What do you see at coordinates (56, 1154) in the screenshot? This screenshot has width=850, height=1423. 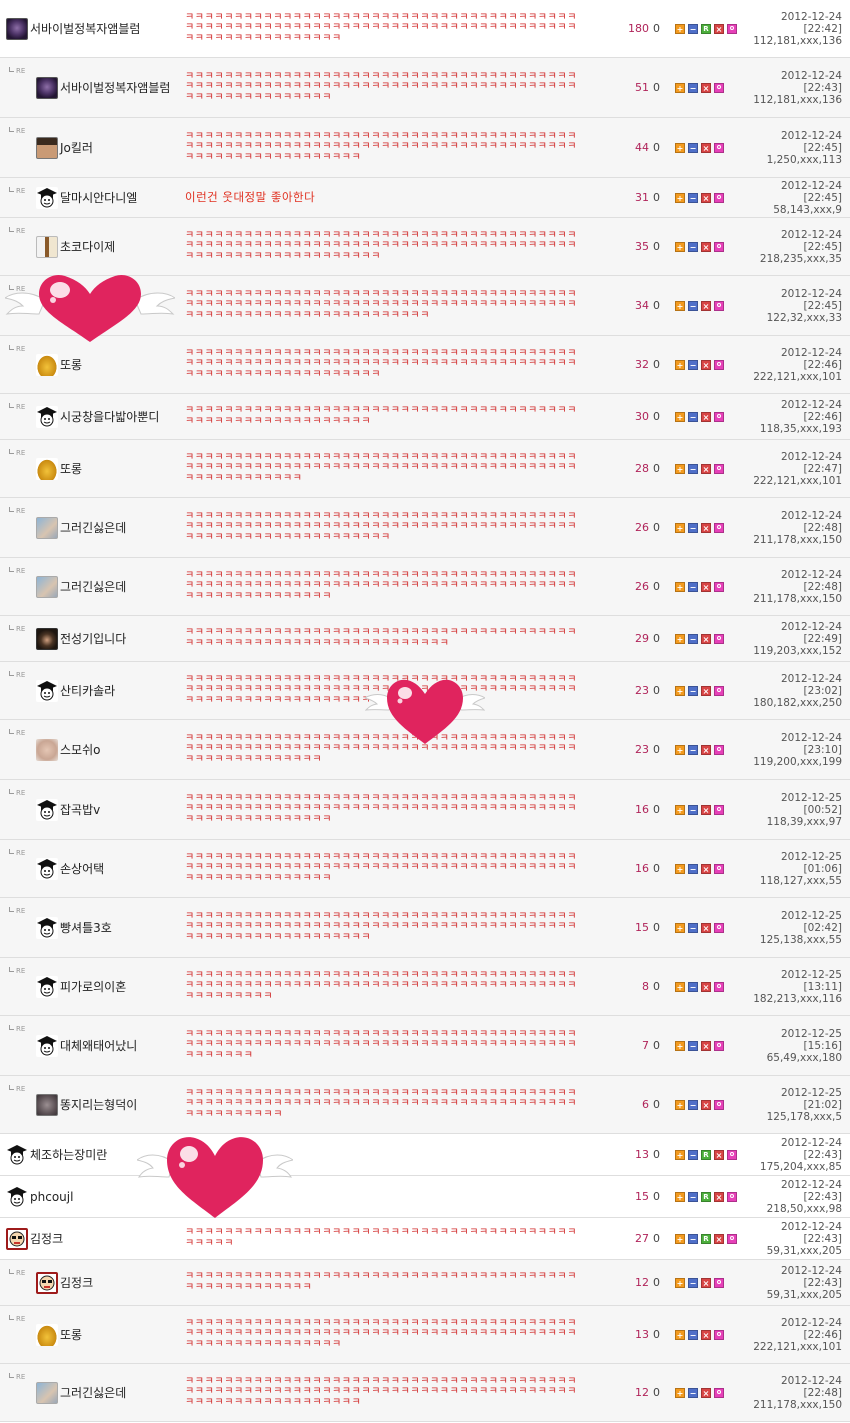 I see `comment-author: 체조하는장미란` at bounding box center [56, 1154].